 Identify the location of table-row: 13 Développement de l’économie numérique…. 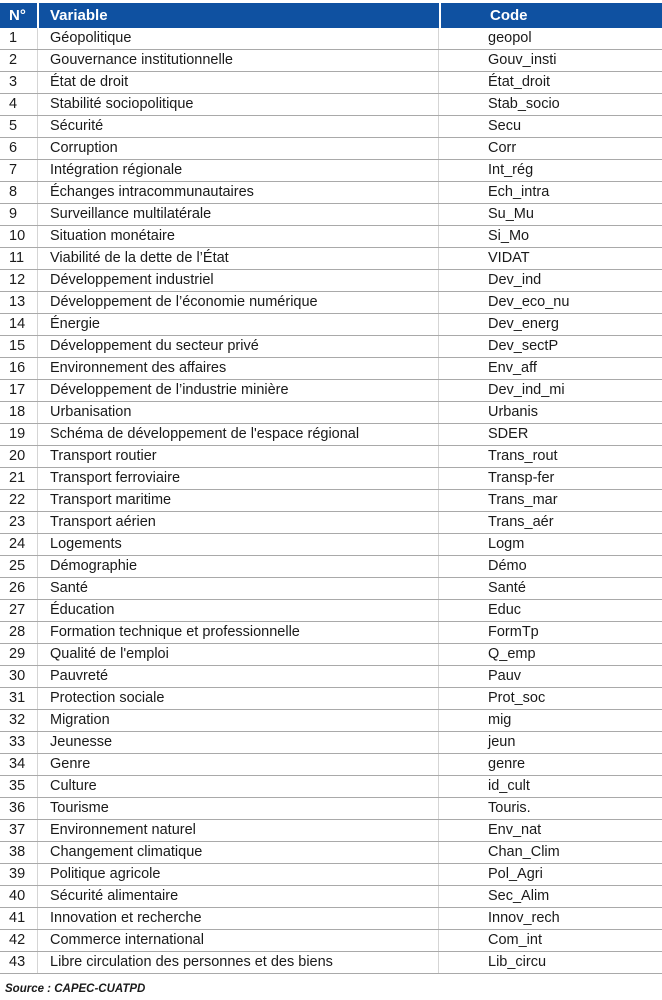
(331, 303).